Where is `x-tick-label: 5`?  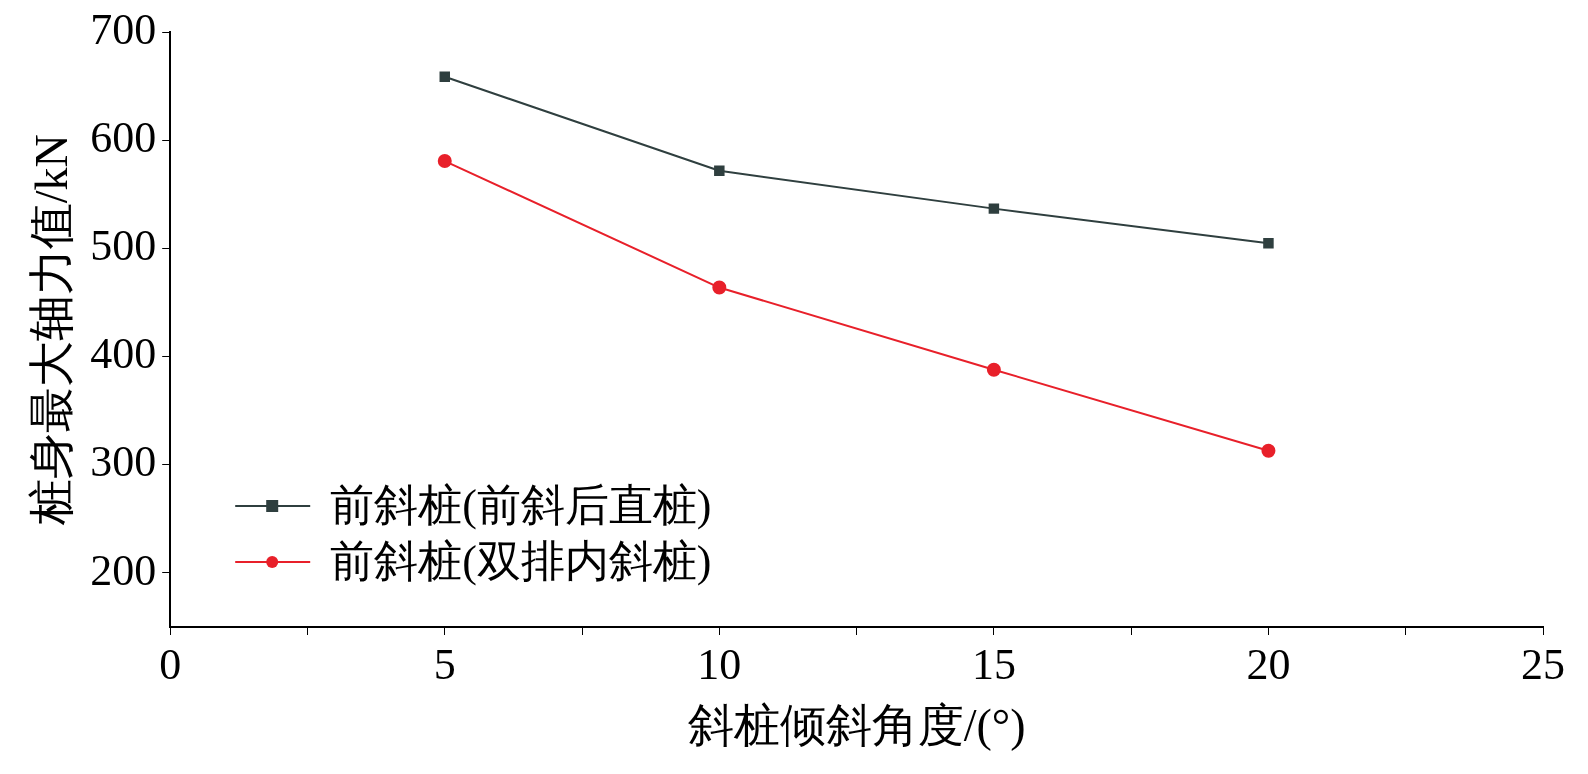
x-tick-label: 5 is located at coordinates (444, 664).